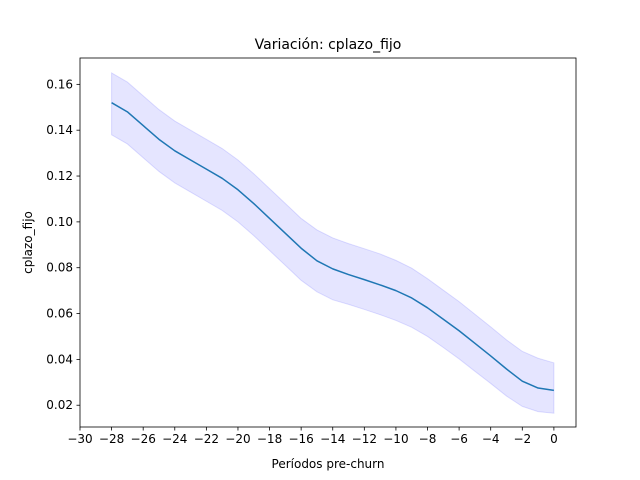 The image size is (640, 480). I want to click on y-tick-label: 0.08, so click(59, 268).